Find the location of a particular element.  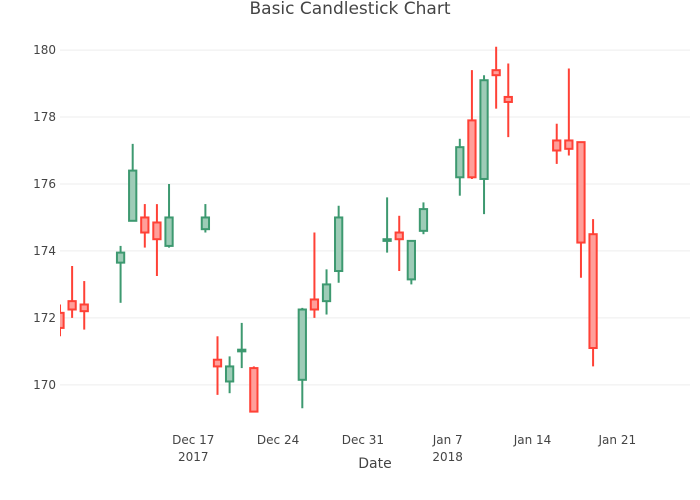

x-tick-year-label: 2017 is located at coordinates (193, 457).